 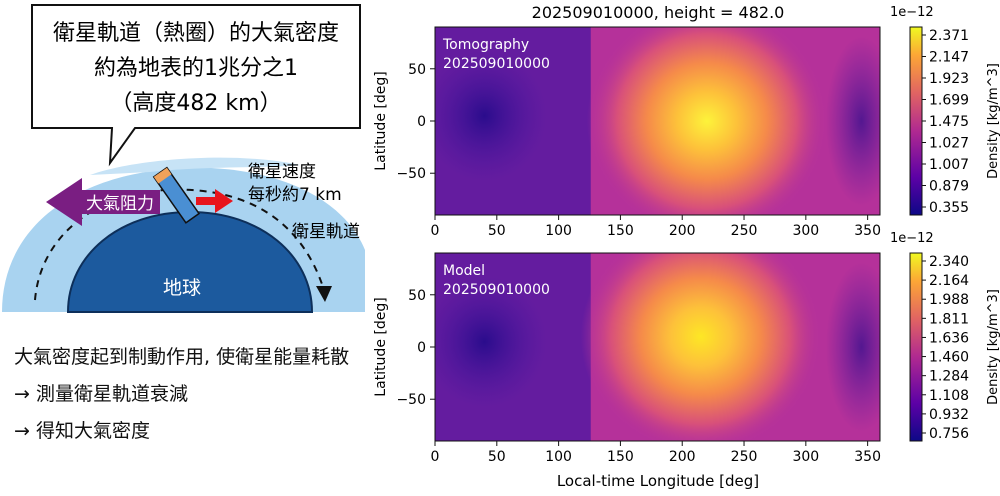 What do you see at coordinates (485, 45) in the screenshot?
I see `panel-1-plot-label-1: Tomography` at bounding box center [485, 45].